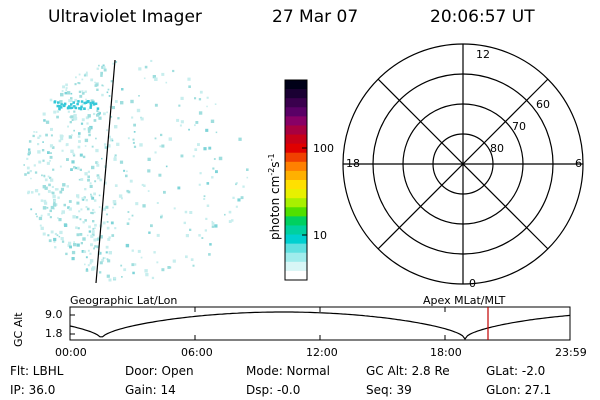  Describe the element at coordinates (274, 196) in the screenshot. I see `colorbar-unit-label: photon cm-2s-1` at that location.